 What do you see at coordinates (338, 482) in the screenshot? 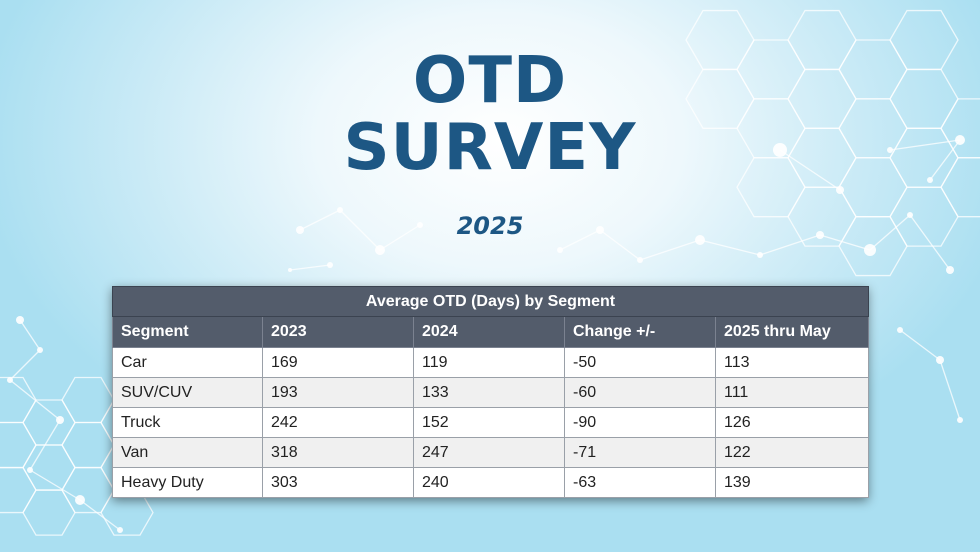
I see `cell-2023: 303` at bounding box center [338, 482].